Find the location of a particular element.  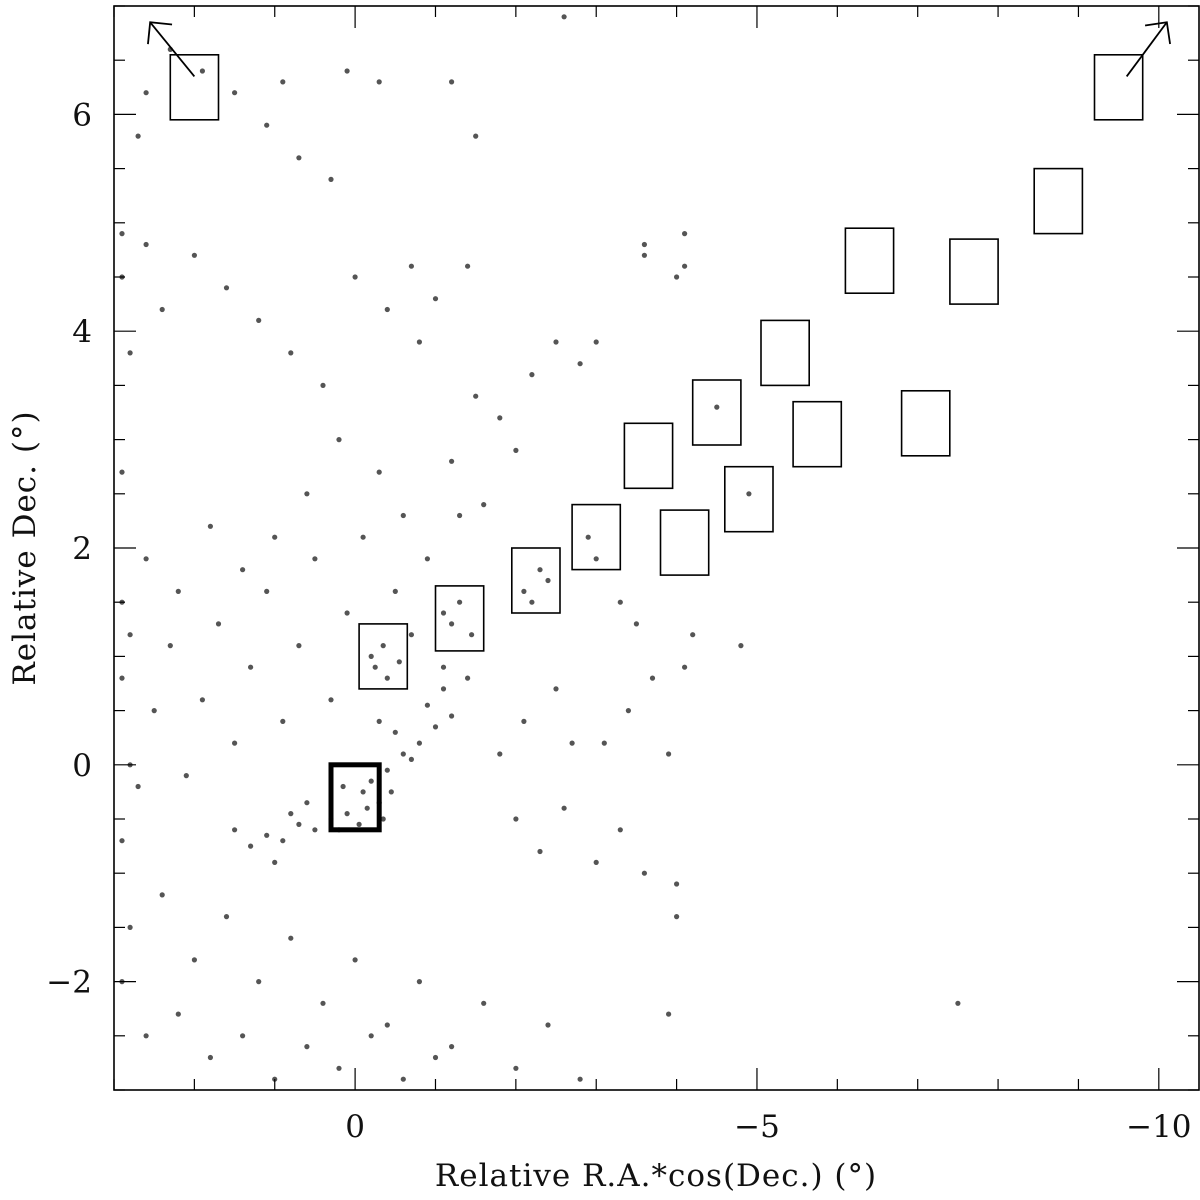

arrow-shaft is located at coordinates (1146, 49).